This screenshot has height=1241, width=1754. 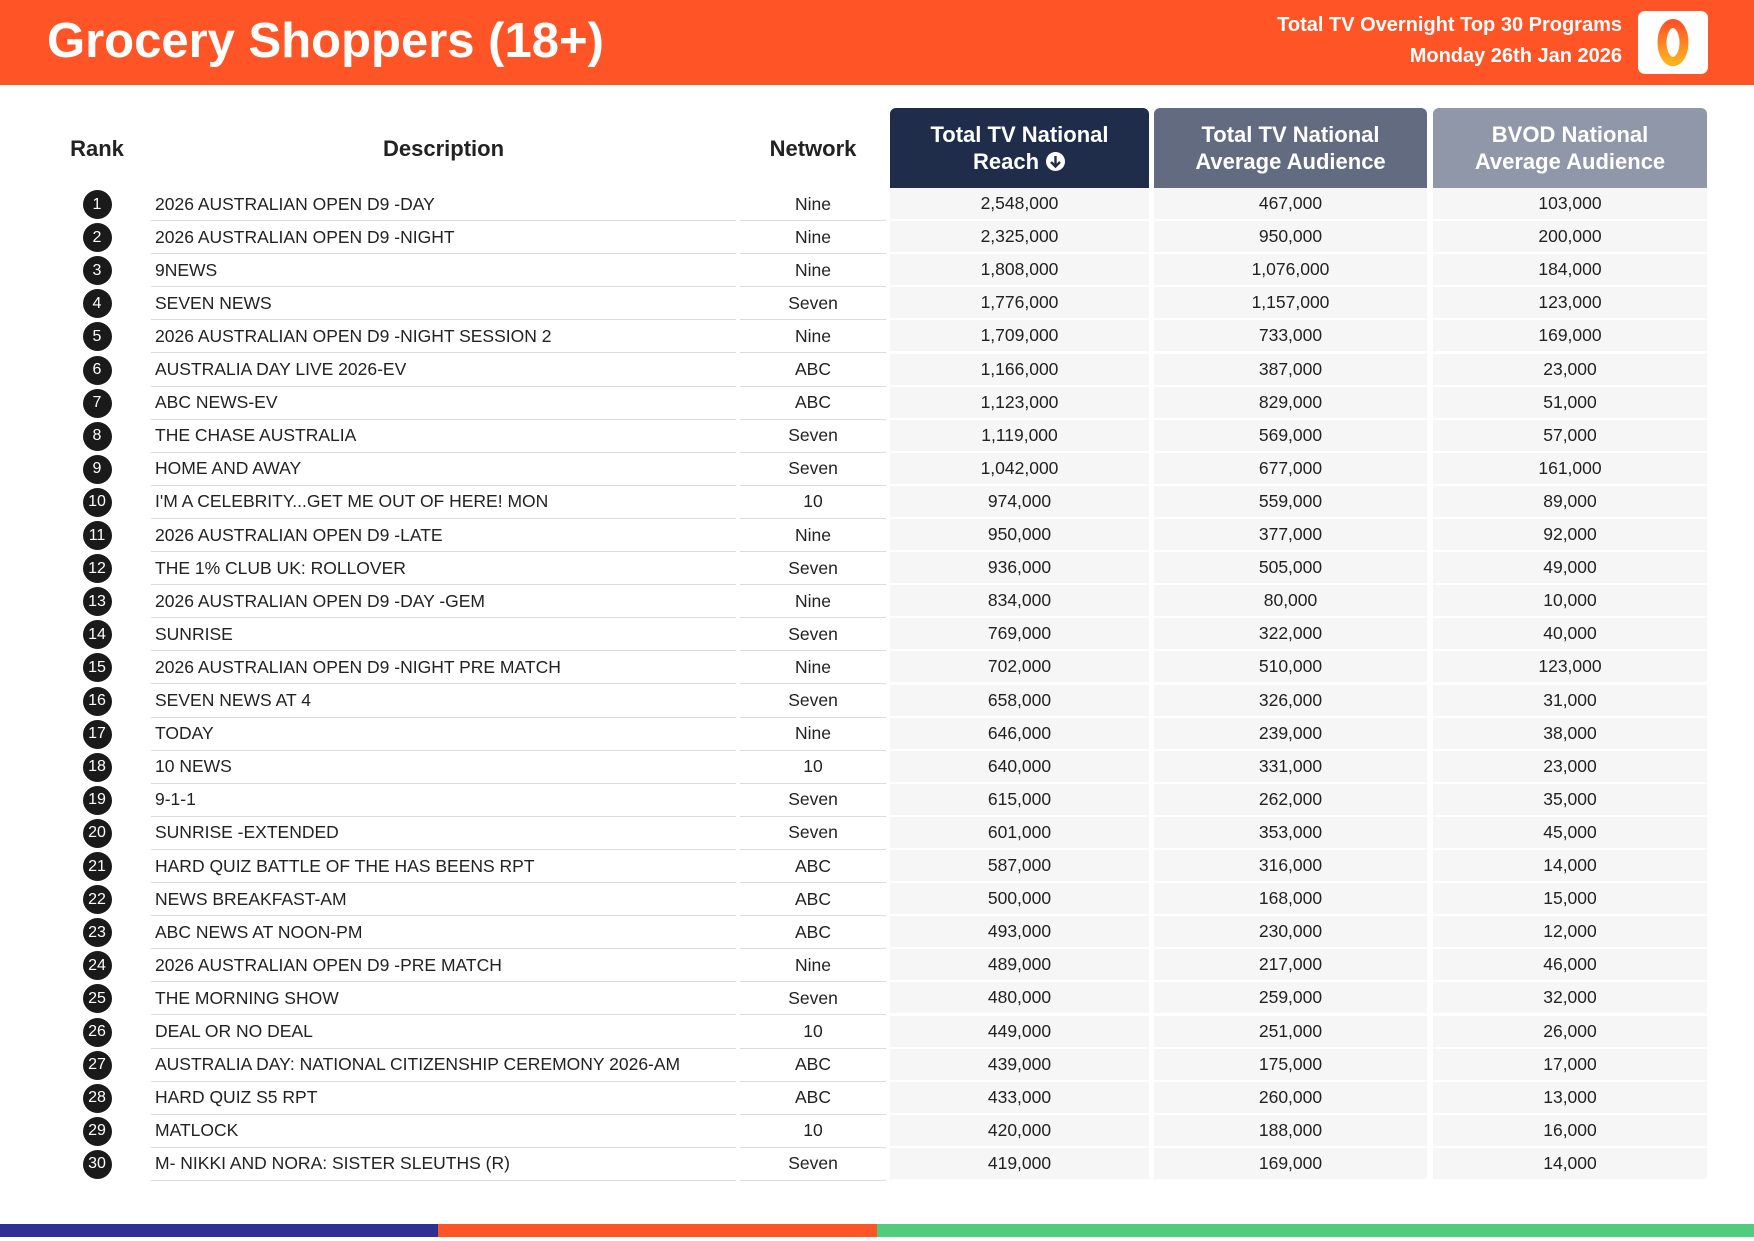 I want to click on audience-value: 640,000, so click(x=1019, y=767).